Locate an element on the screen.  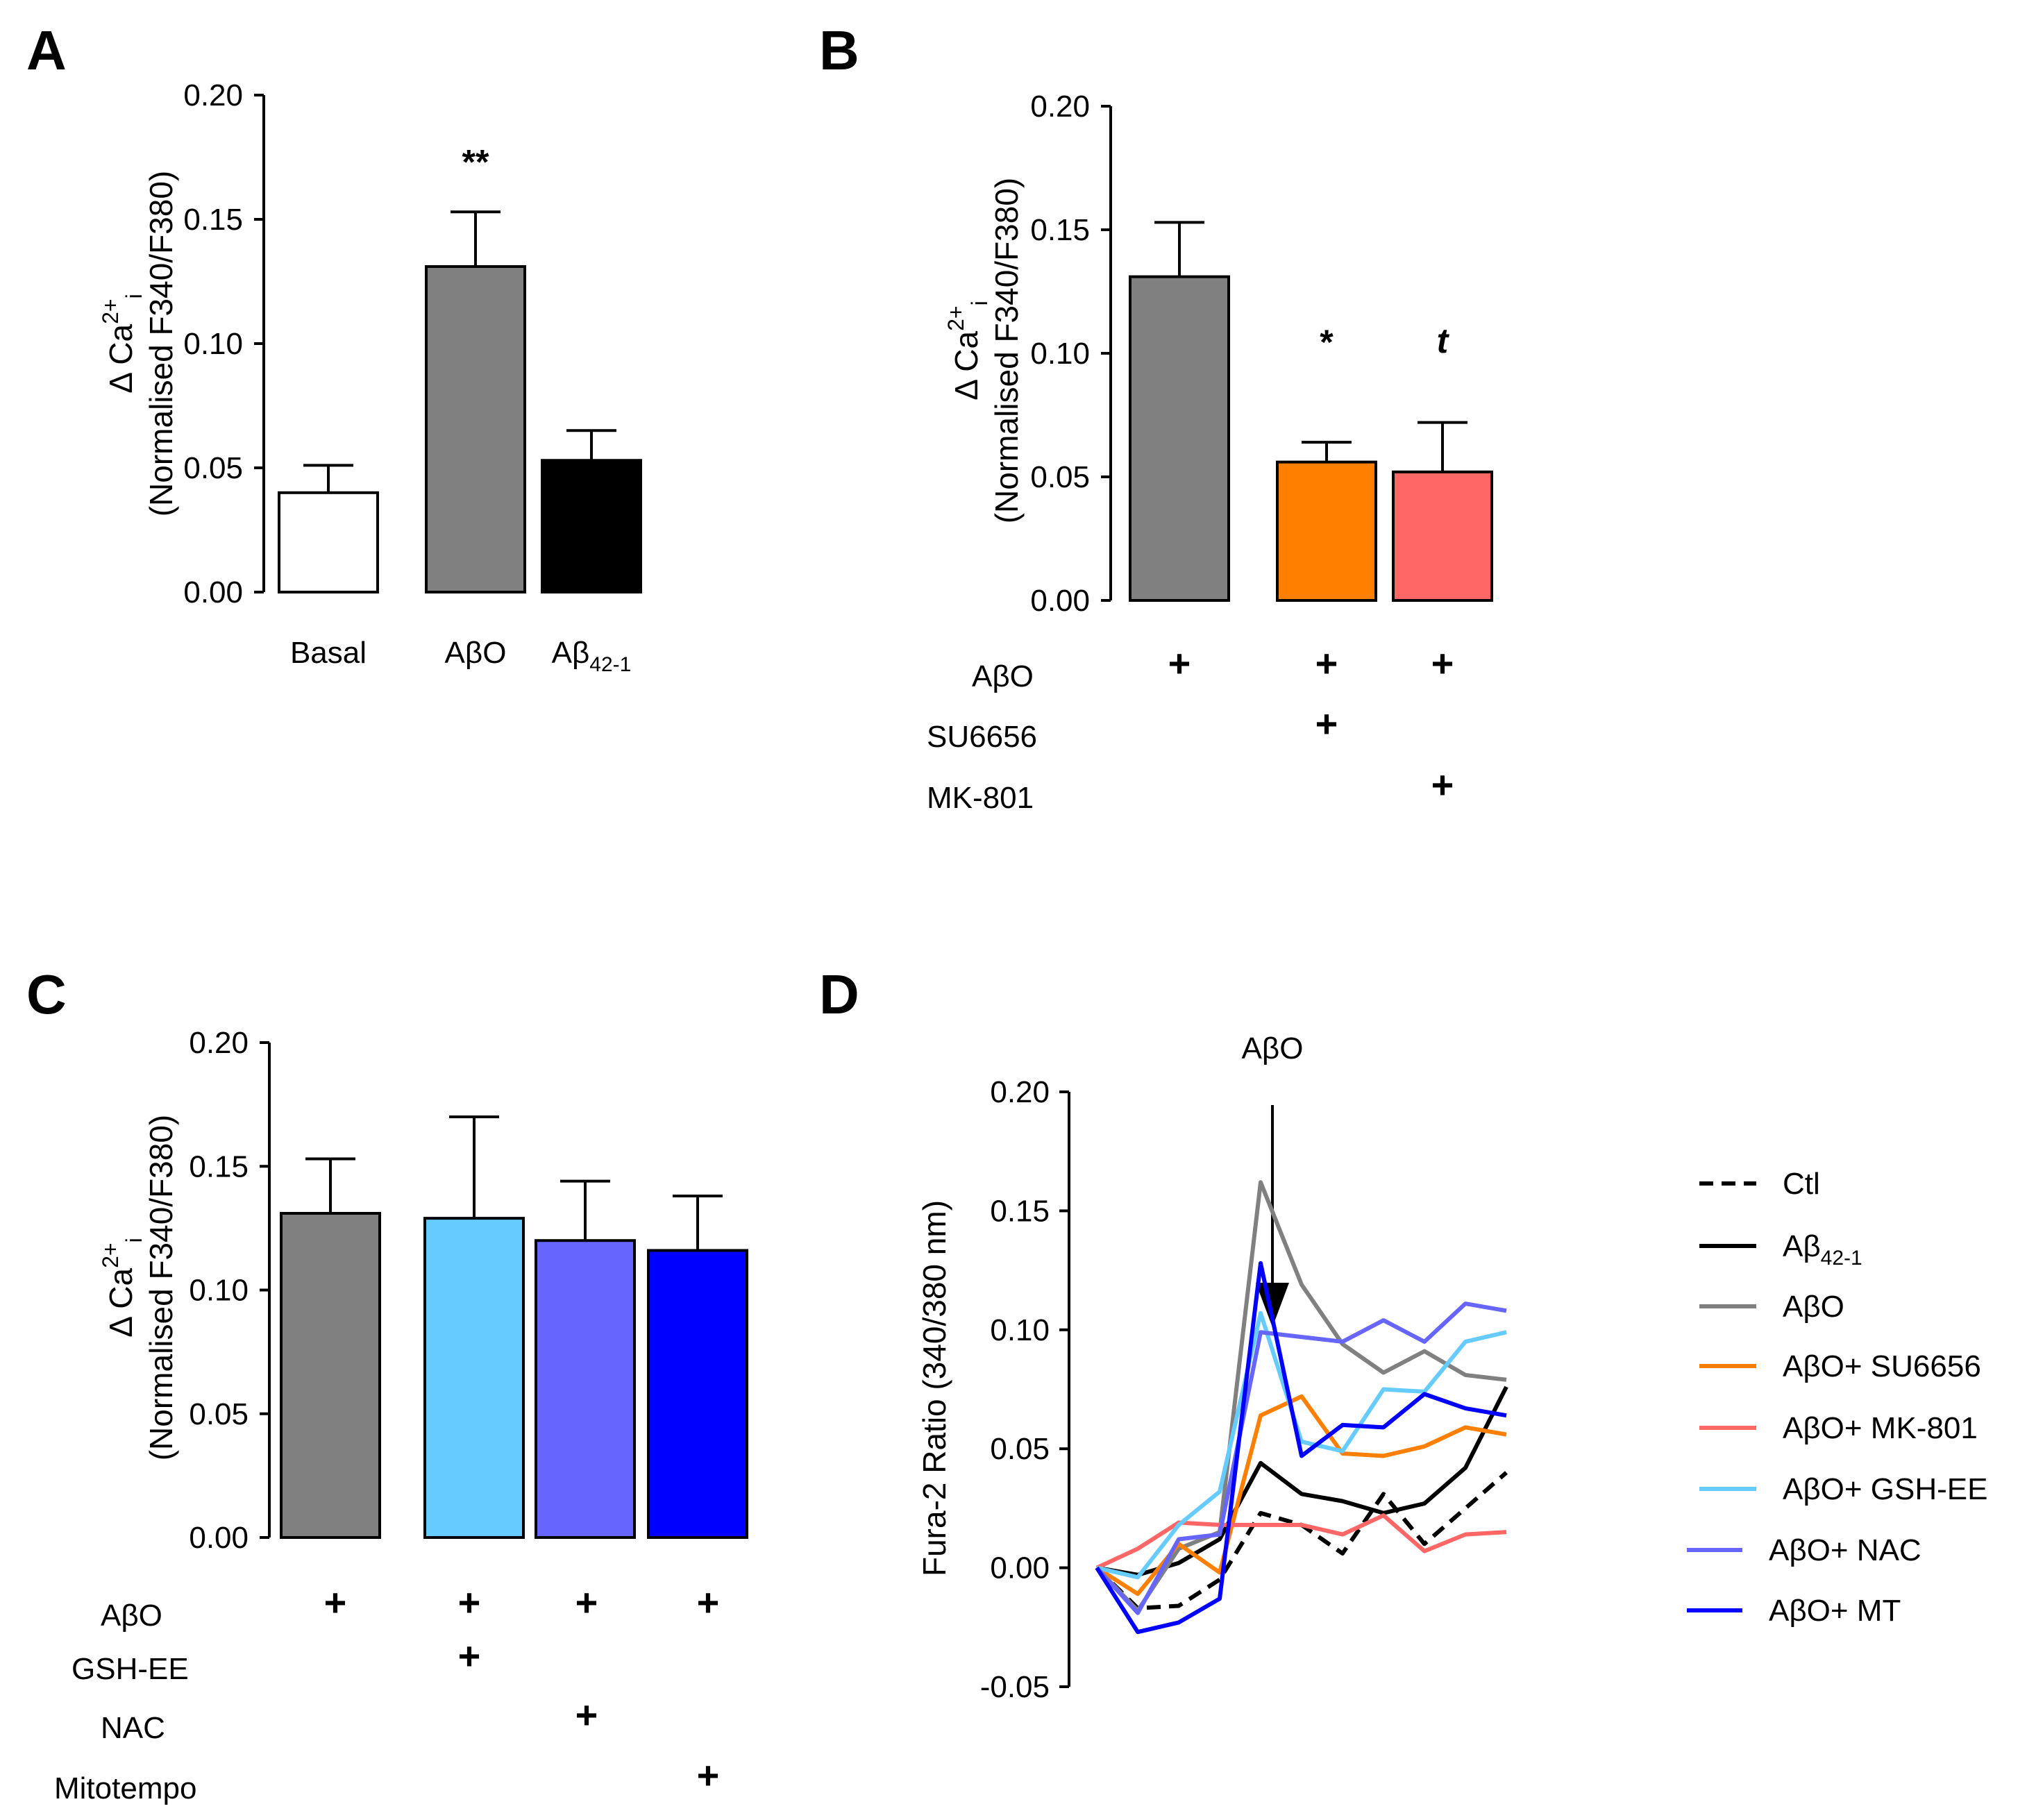
x-category-label: AβO is located at coordinates (476, 653).